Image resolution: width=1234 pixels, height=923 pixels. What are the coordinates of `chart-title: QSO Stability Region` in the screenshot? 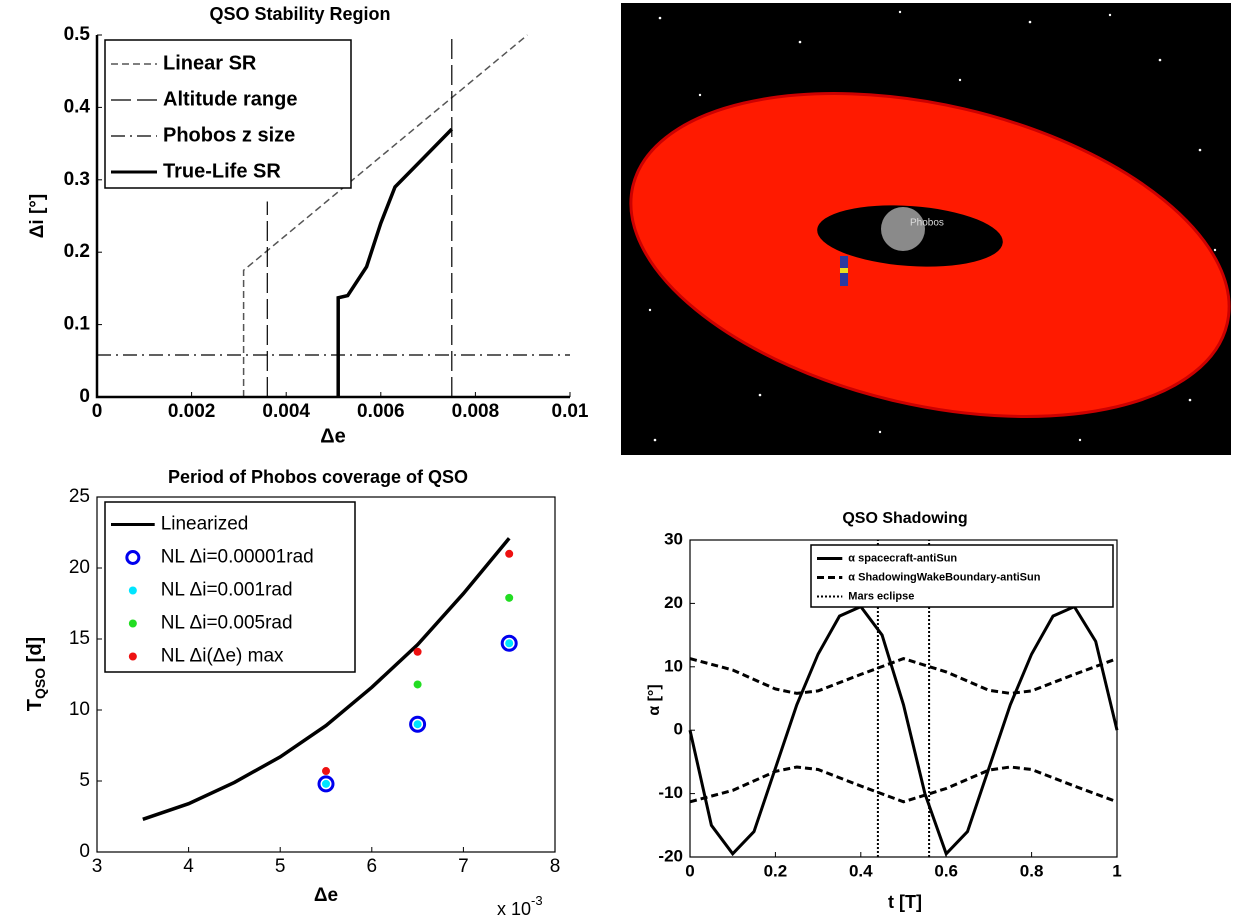 It's located at (299, 14).